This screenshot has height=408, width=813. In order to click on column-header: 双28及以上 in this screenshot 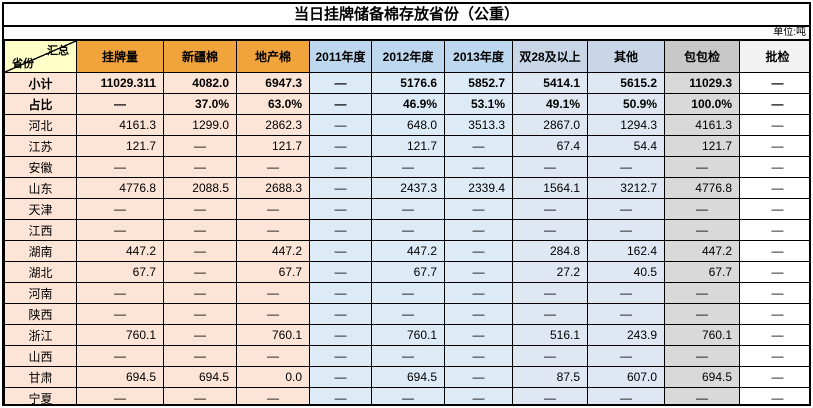, I will do `click(550, 56)`.